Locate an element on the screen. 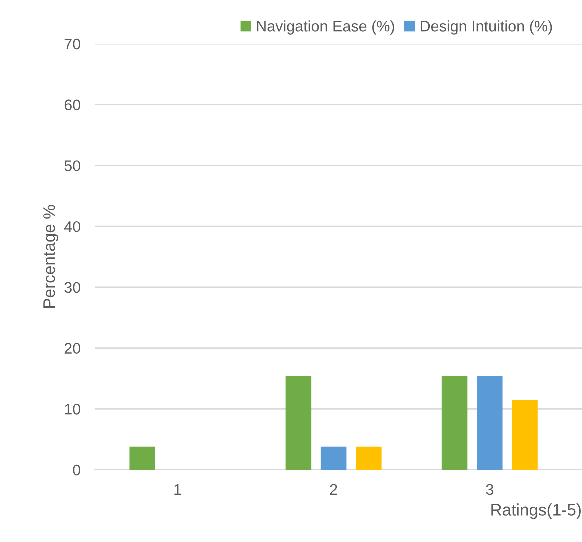 This screenshot has height=542, width=582. x-tick-label: 3 is located at coordinates (490, 490).